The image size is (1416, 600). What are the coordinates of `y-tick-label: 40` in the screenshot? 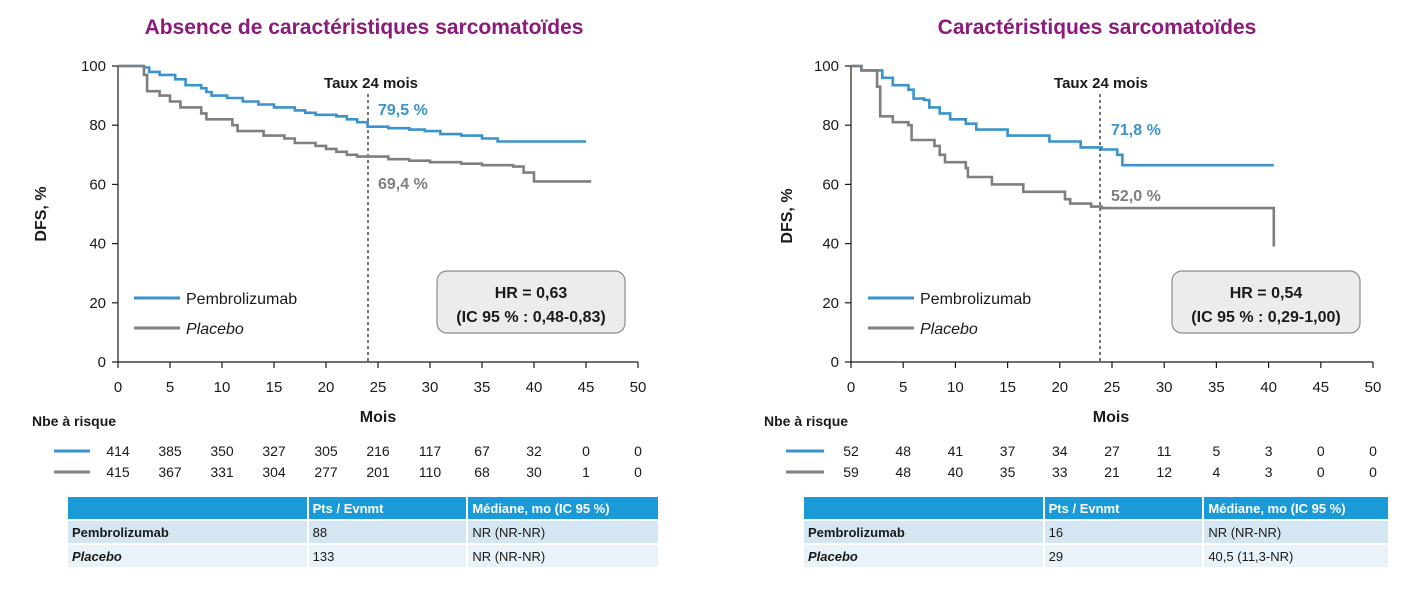 It's located at (97, 244).